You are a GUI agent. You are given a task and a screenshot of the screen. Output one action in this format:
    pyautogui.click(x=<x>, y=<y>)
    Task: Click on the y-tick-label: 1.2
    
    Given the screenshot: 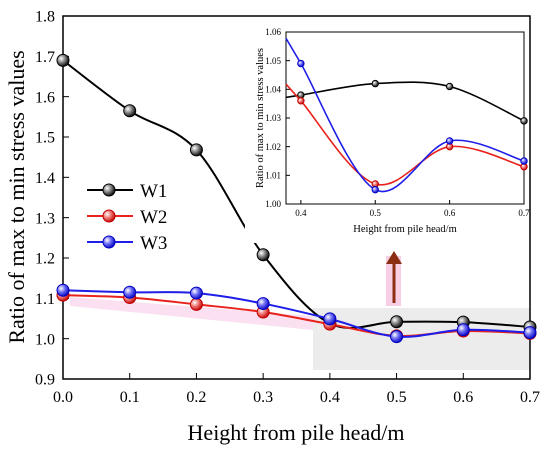 What is the action you would take?
    pyautogui.click(x=45, y=259)
    